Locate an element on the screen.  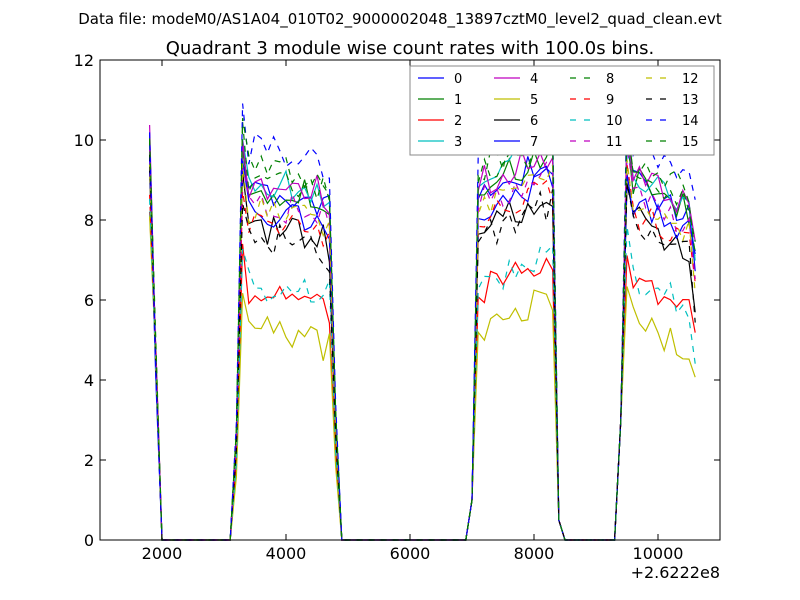
x-tick-label: 6000 is located at coordinates (410, 553).